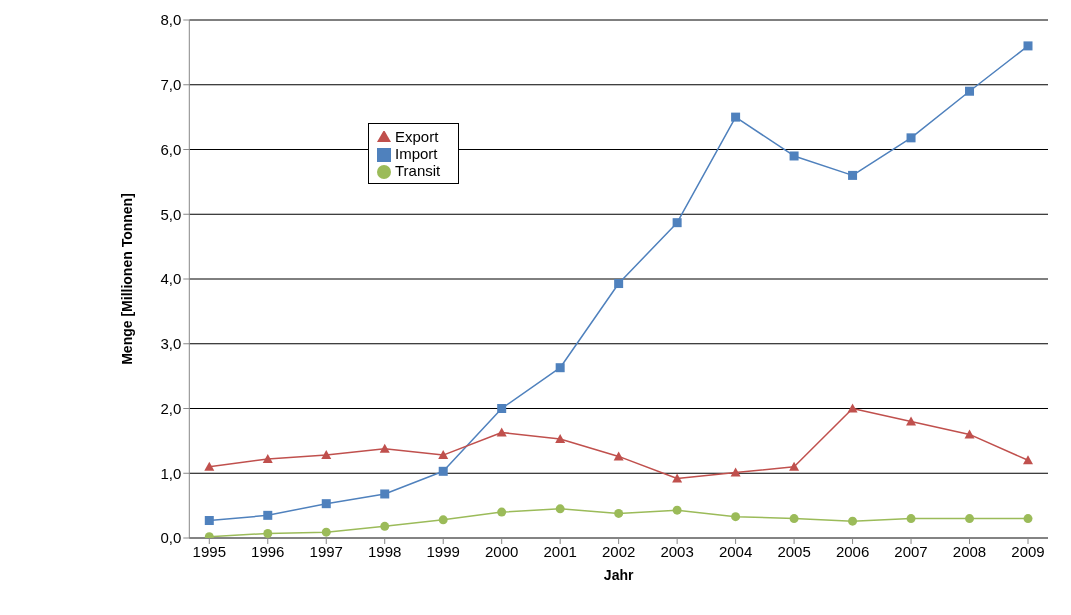 This screenshot has width=1071, height=615. What do you see at coordinates (268, 551) in the screenshot?
I see `x-tick-label: 1996` at bounding box center [268, 551].